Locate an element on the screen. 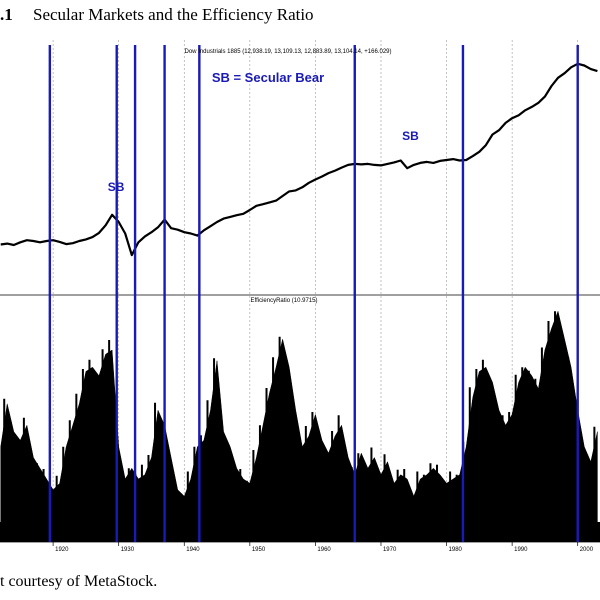  tick-label-1920: 1920 is located at coordinates (62, 550).